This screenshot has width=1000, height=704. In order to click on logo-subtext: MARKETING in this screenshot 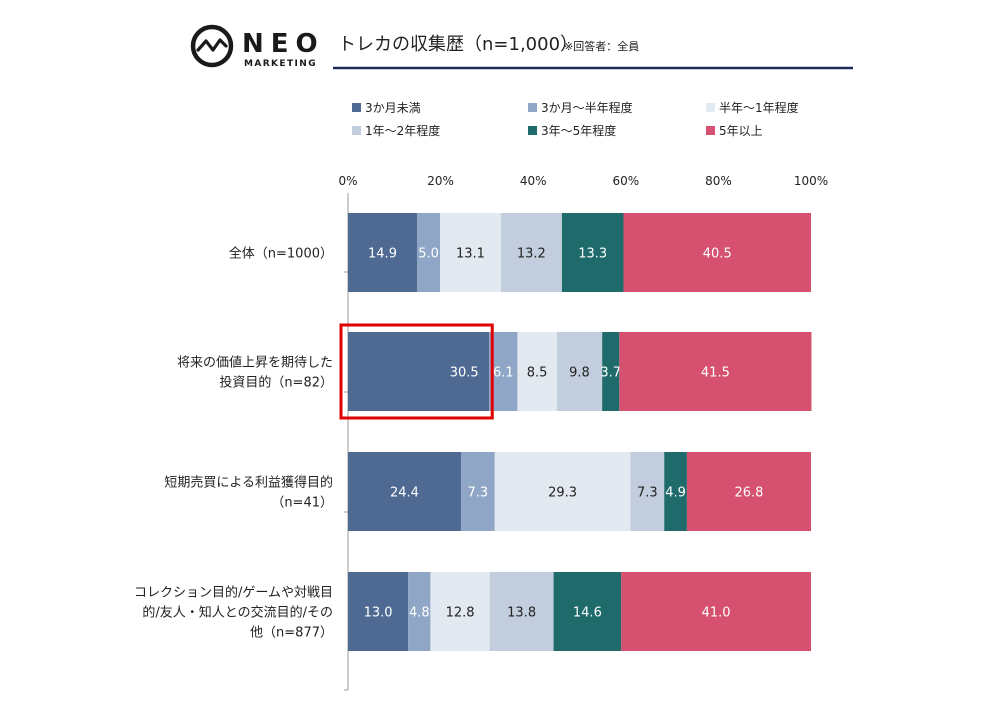, I will do `click(280, 64)`.